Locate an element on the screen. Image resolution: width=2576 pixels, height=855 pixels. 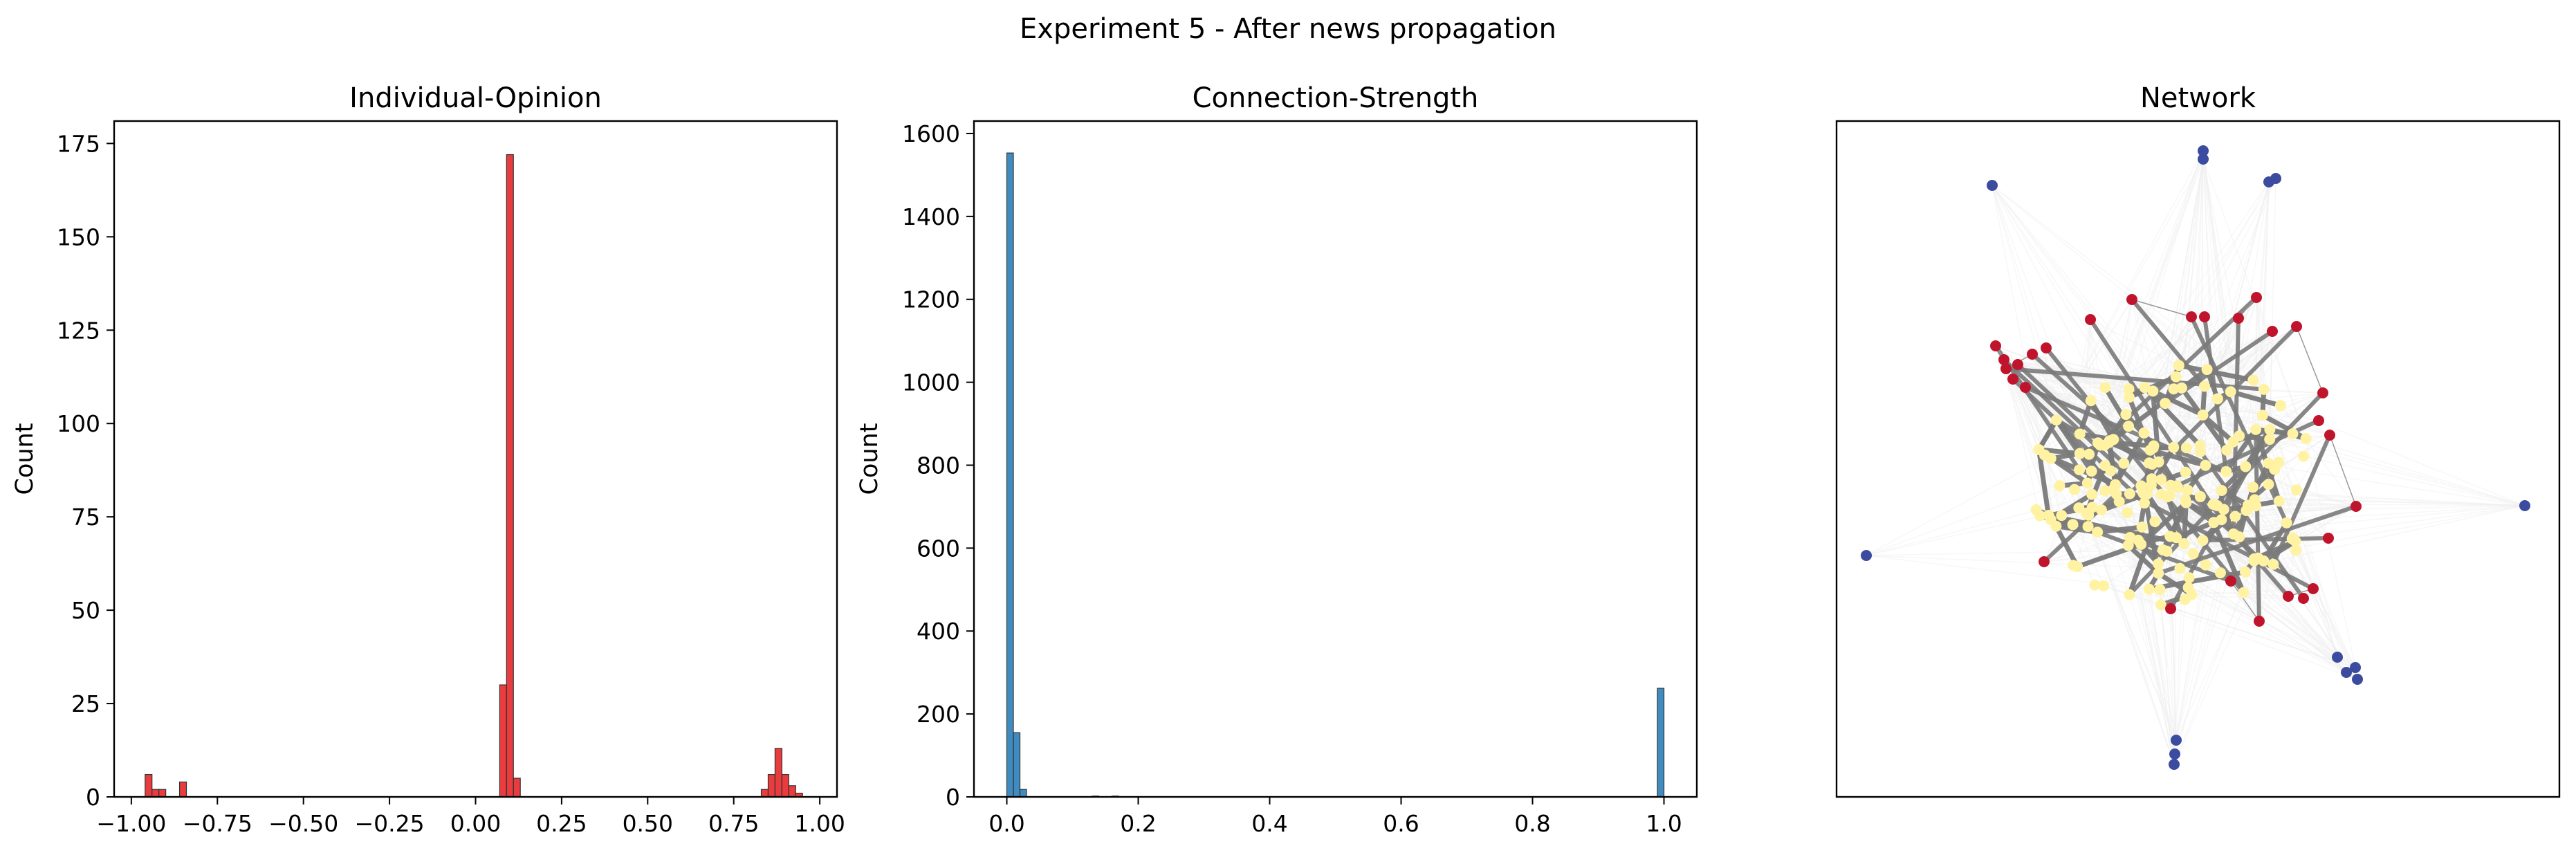
strong-edges is located at coordinates (2176, 459).